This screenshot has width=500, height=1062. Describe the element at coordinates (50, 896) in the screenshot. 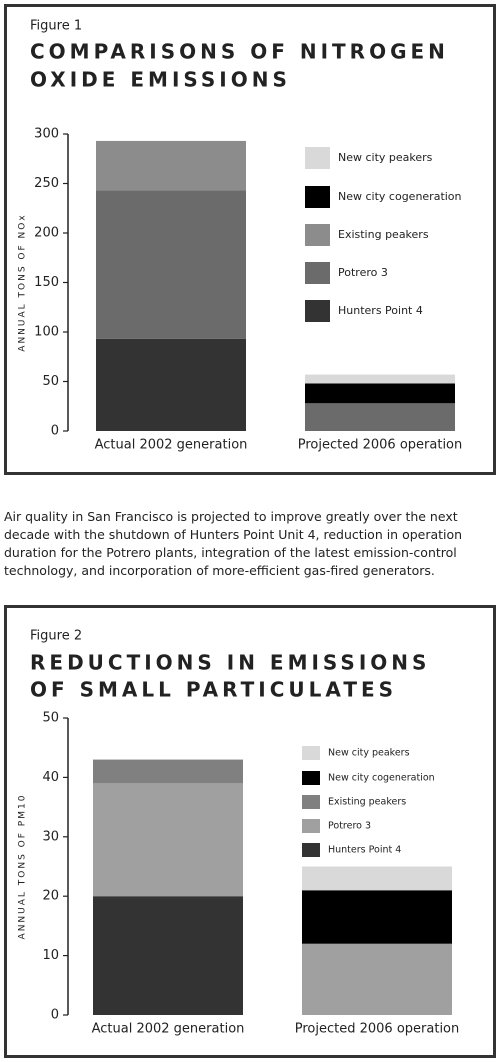

I see `y-tick-label: 20` at that location.